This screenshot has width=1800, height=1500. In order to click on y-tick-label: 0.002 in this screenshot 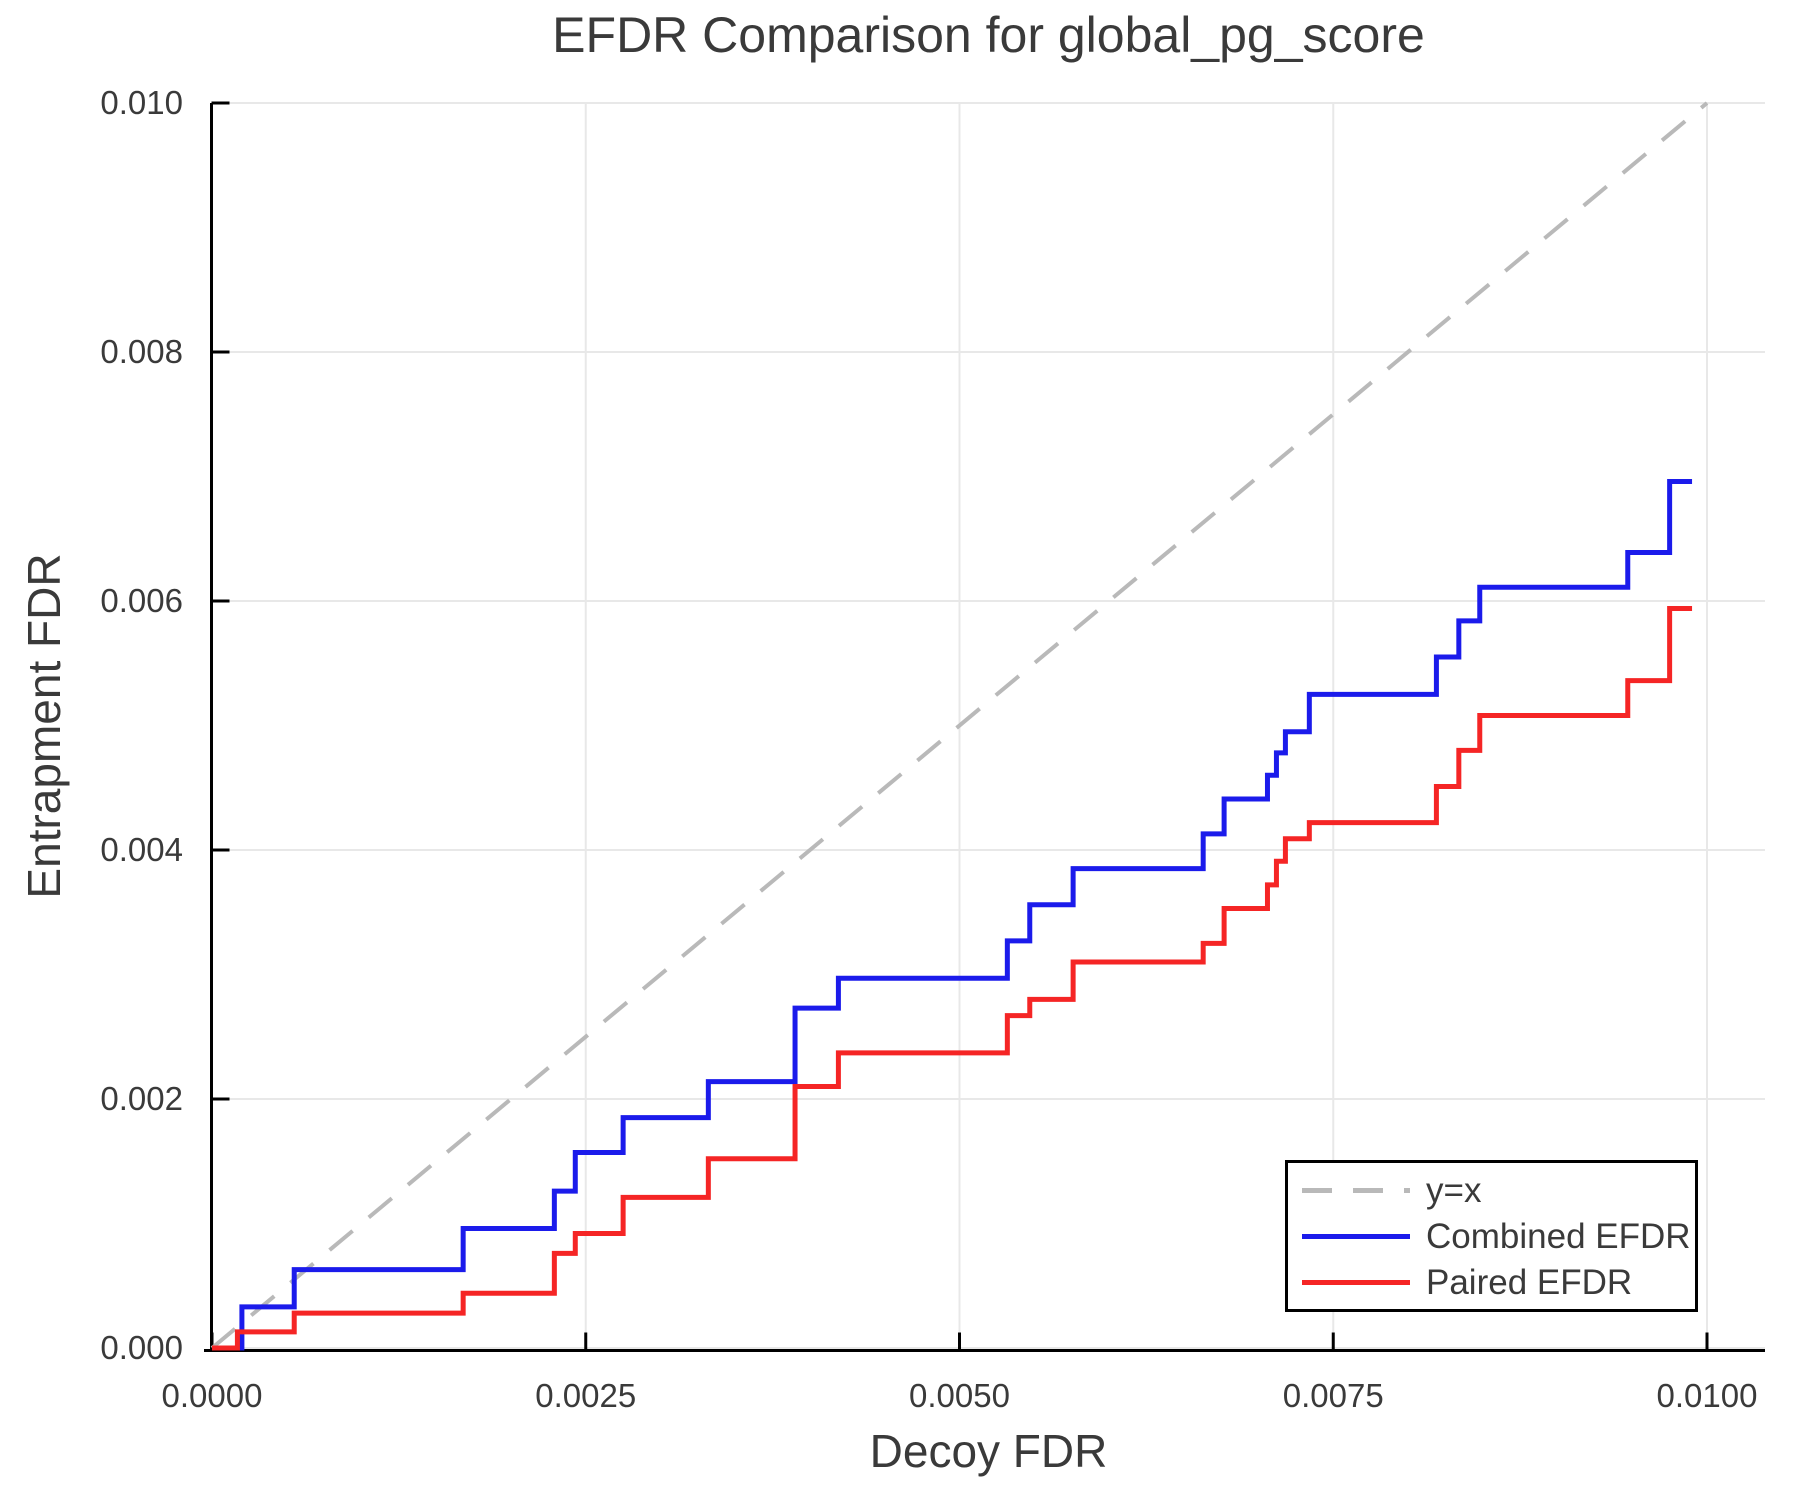, I will do `click(141, 1098)`.